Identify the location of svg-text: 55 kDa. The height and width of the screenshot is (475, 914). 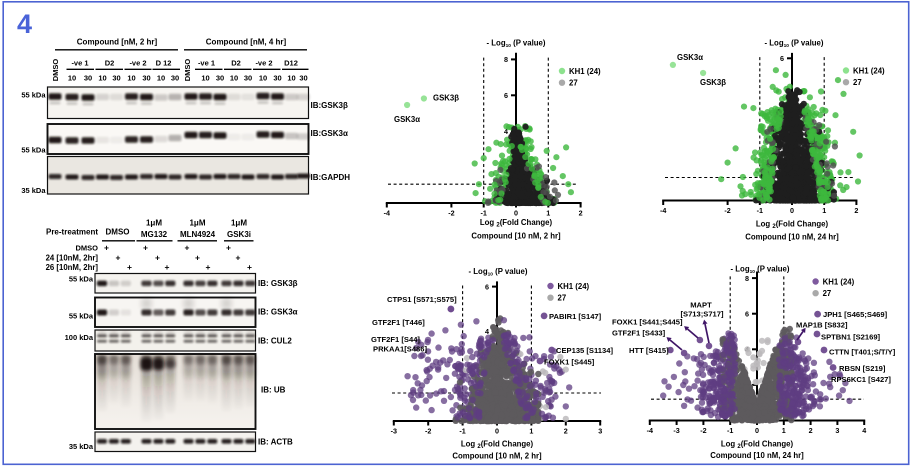
(81, 279).